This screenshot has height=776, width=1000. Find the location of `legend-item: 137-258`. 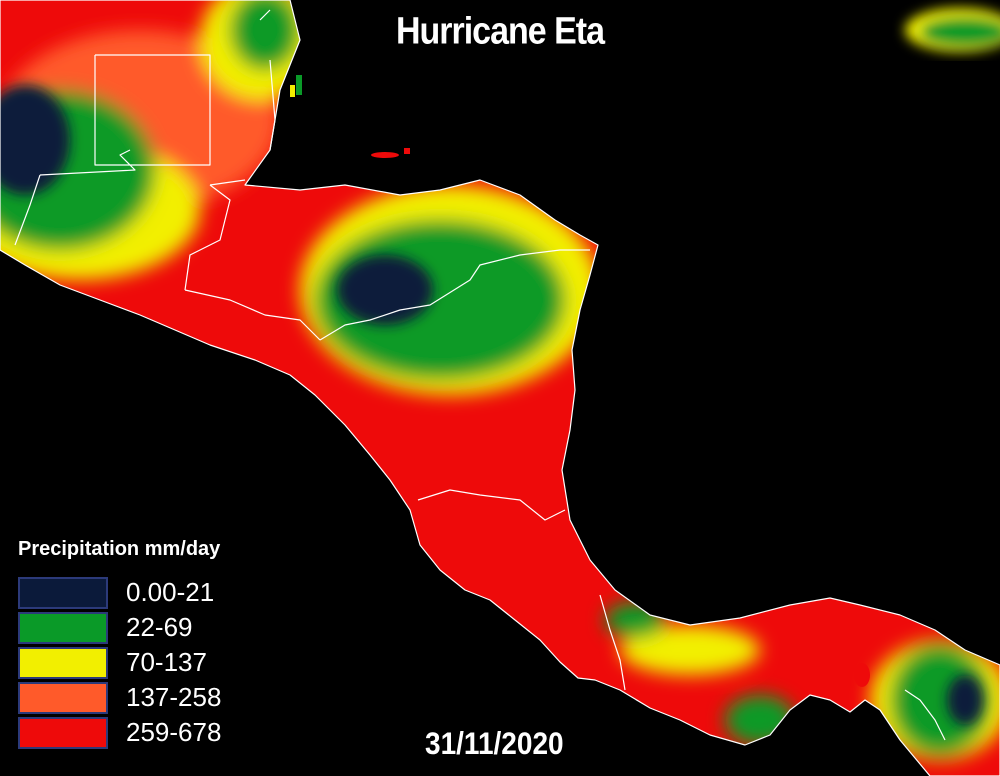

legend-item: 137-258 is located at coordinates (119, 697).